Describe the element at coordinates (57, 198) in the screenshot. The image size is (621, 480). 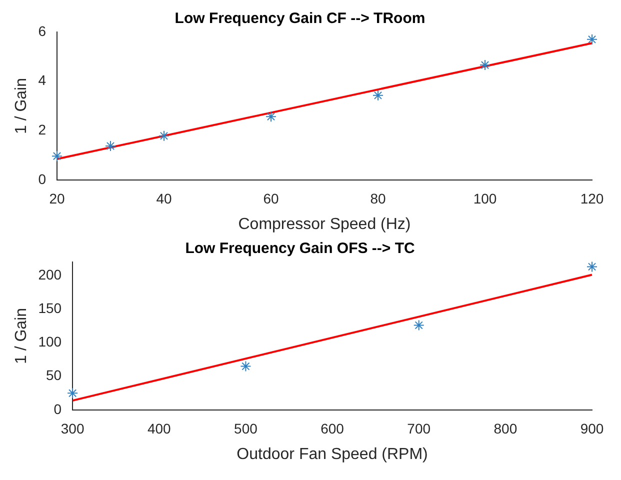
I see `x-tick-label: 20` at that location.